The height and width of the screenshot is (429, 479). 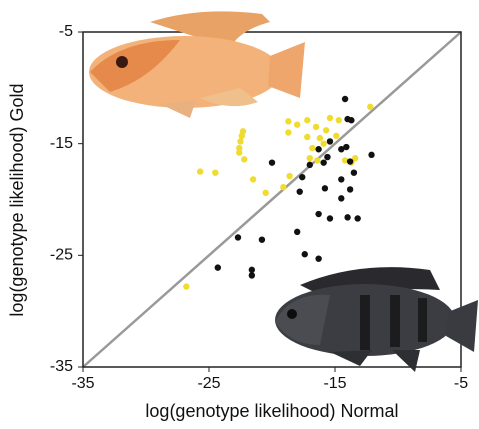 I want to click on gold-fish-image, so click(x=197, y=64).